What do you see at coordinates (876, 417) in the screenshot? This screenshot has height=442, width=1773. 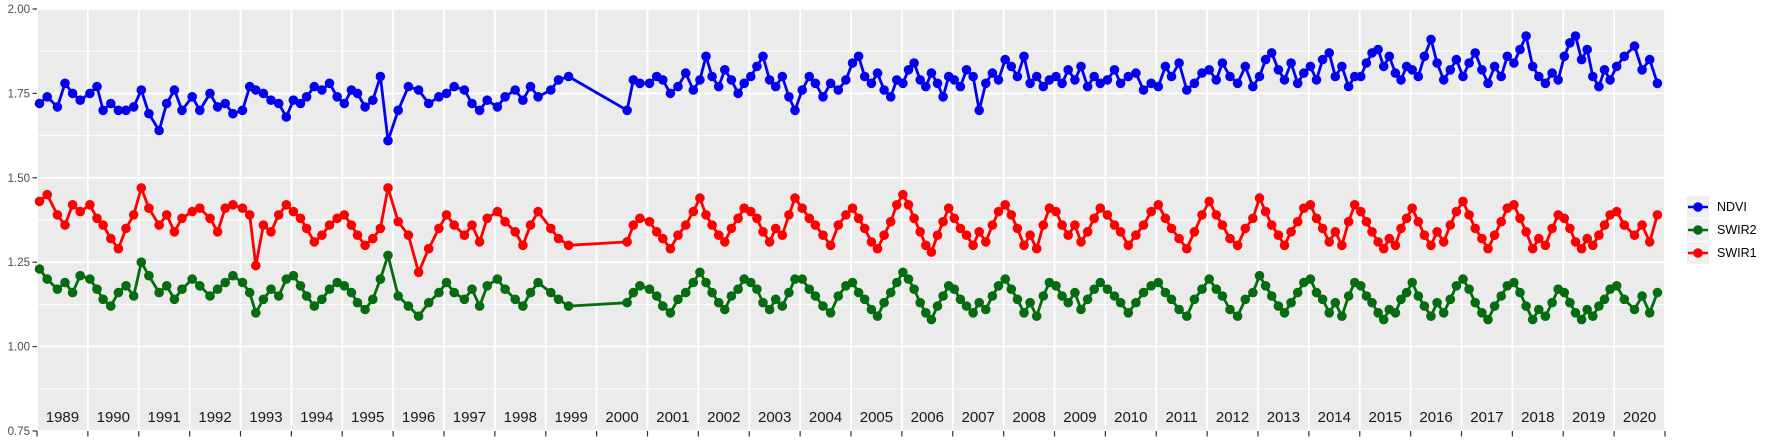 I see `x-year-label: 2005` at bounding box center [876, 417].